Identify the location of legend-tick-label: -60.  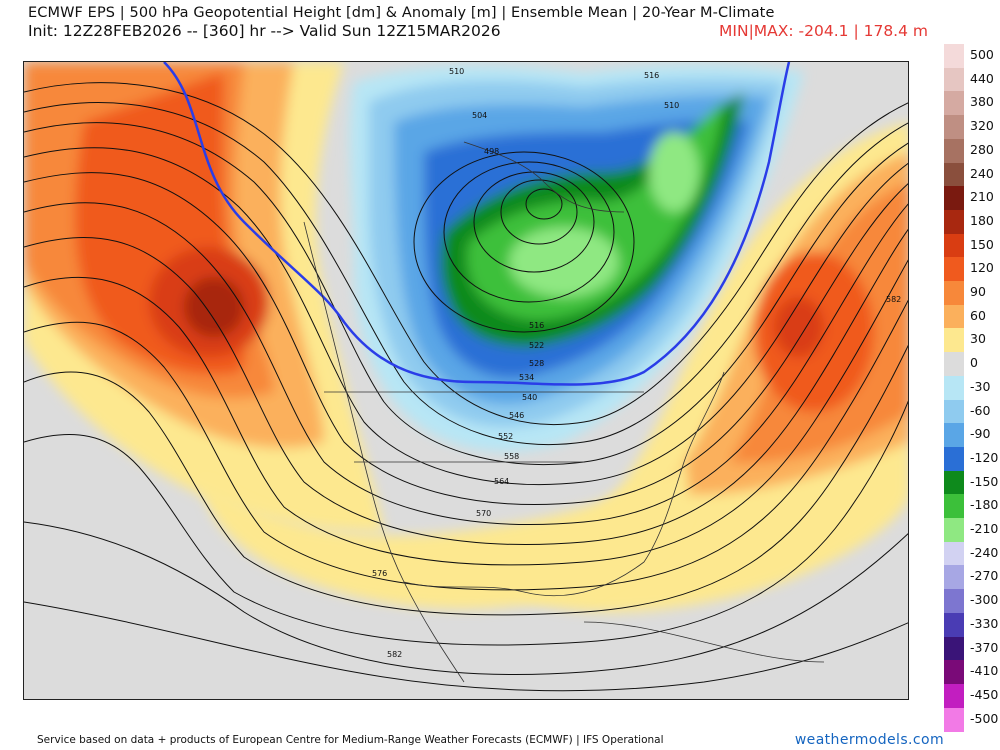
(980, 410).